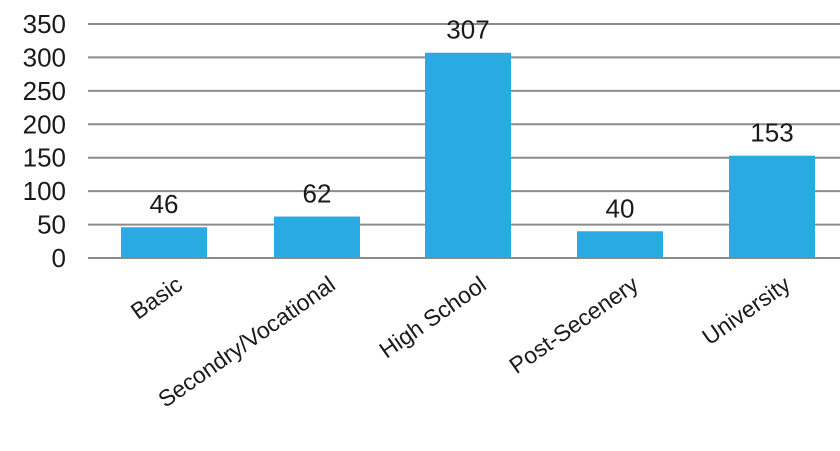 The width and height of the screenshot is (840, 451). Describe the element at coordinates (620, 208) in the screenshot. I see `data-label: 40` at that location.